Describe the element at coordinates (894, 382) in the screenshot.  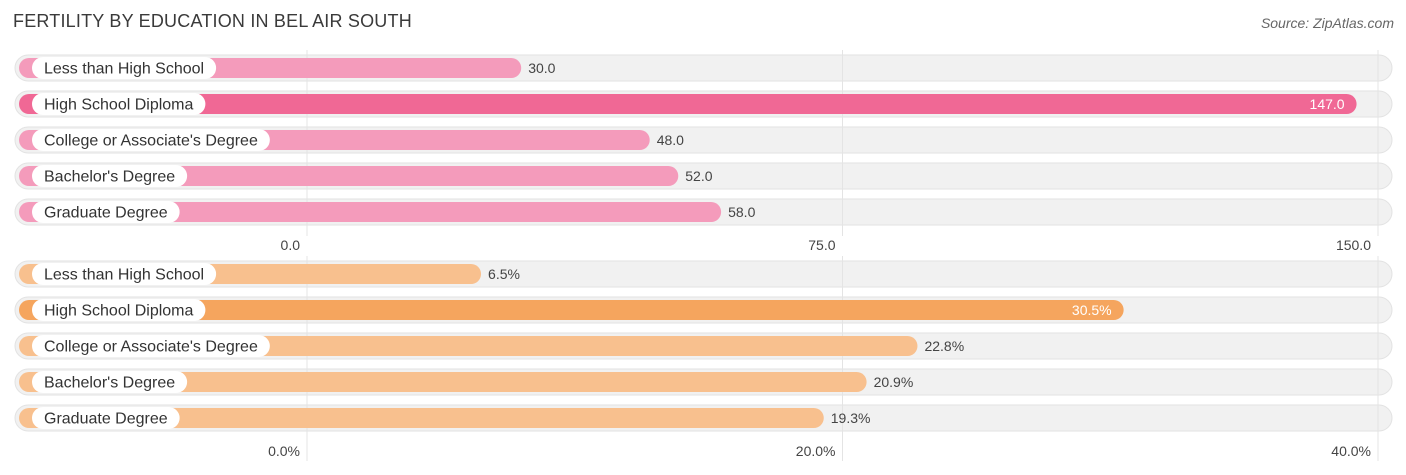
I see `value-label: 20.9%` at that location.